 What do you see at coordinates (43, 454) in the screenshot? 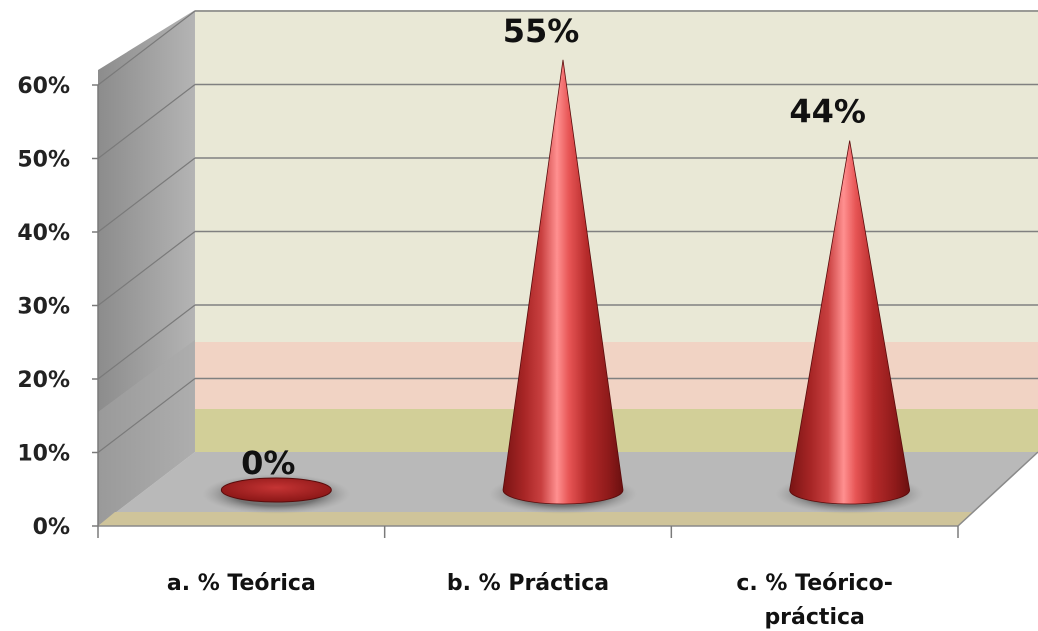
I see `y-tick-label: 10%` at bounding box center [43, 454].